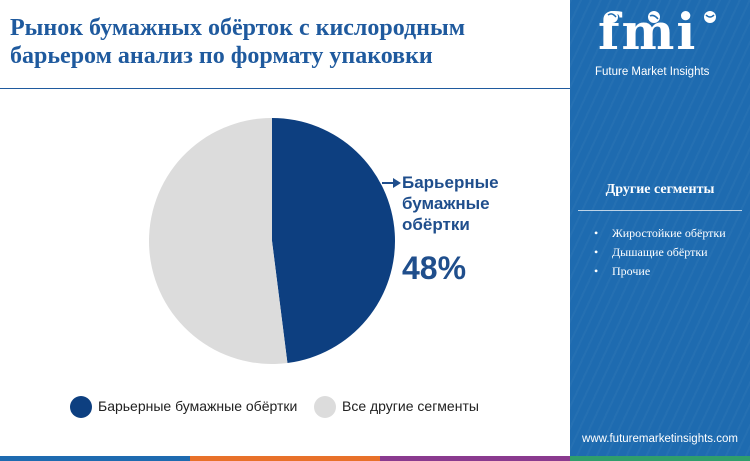  Describe the element at coordinates (660, 210) in the screenshot. I see `other-segments-divider` at that location.